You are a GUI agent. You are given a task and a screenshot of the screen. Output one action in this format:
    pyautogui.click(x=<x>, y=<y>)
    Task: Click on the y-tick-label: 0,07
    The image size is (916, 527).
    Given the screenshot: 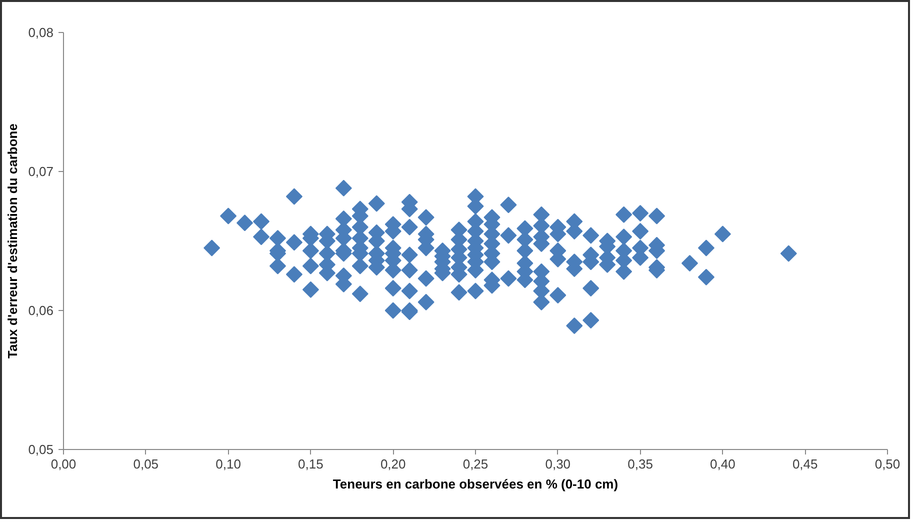 What is the action you would take?
    pyautogui.click(x=41, y=171)
    